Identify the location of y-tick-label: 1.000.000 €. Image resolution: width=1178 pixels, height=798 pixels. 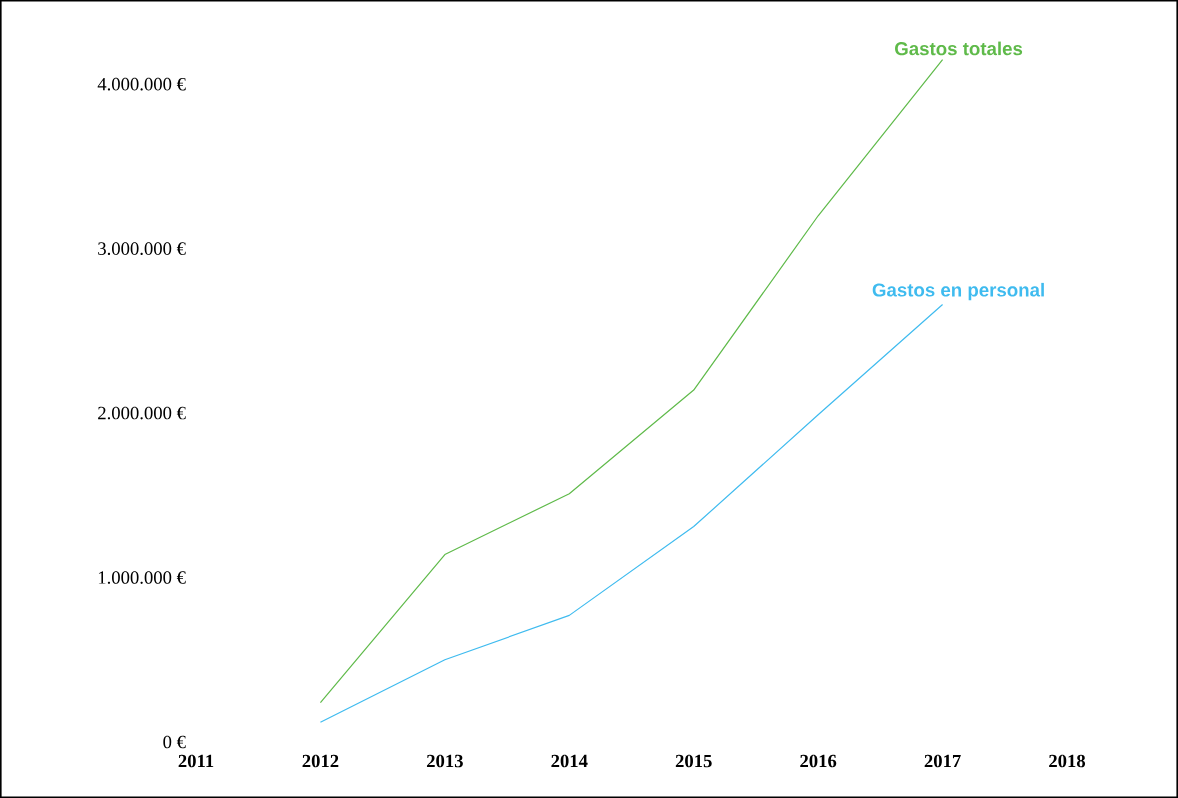
(142, 577).